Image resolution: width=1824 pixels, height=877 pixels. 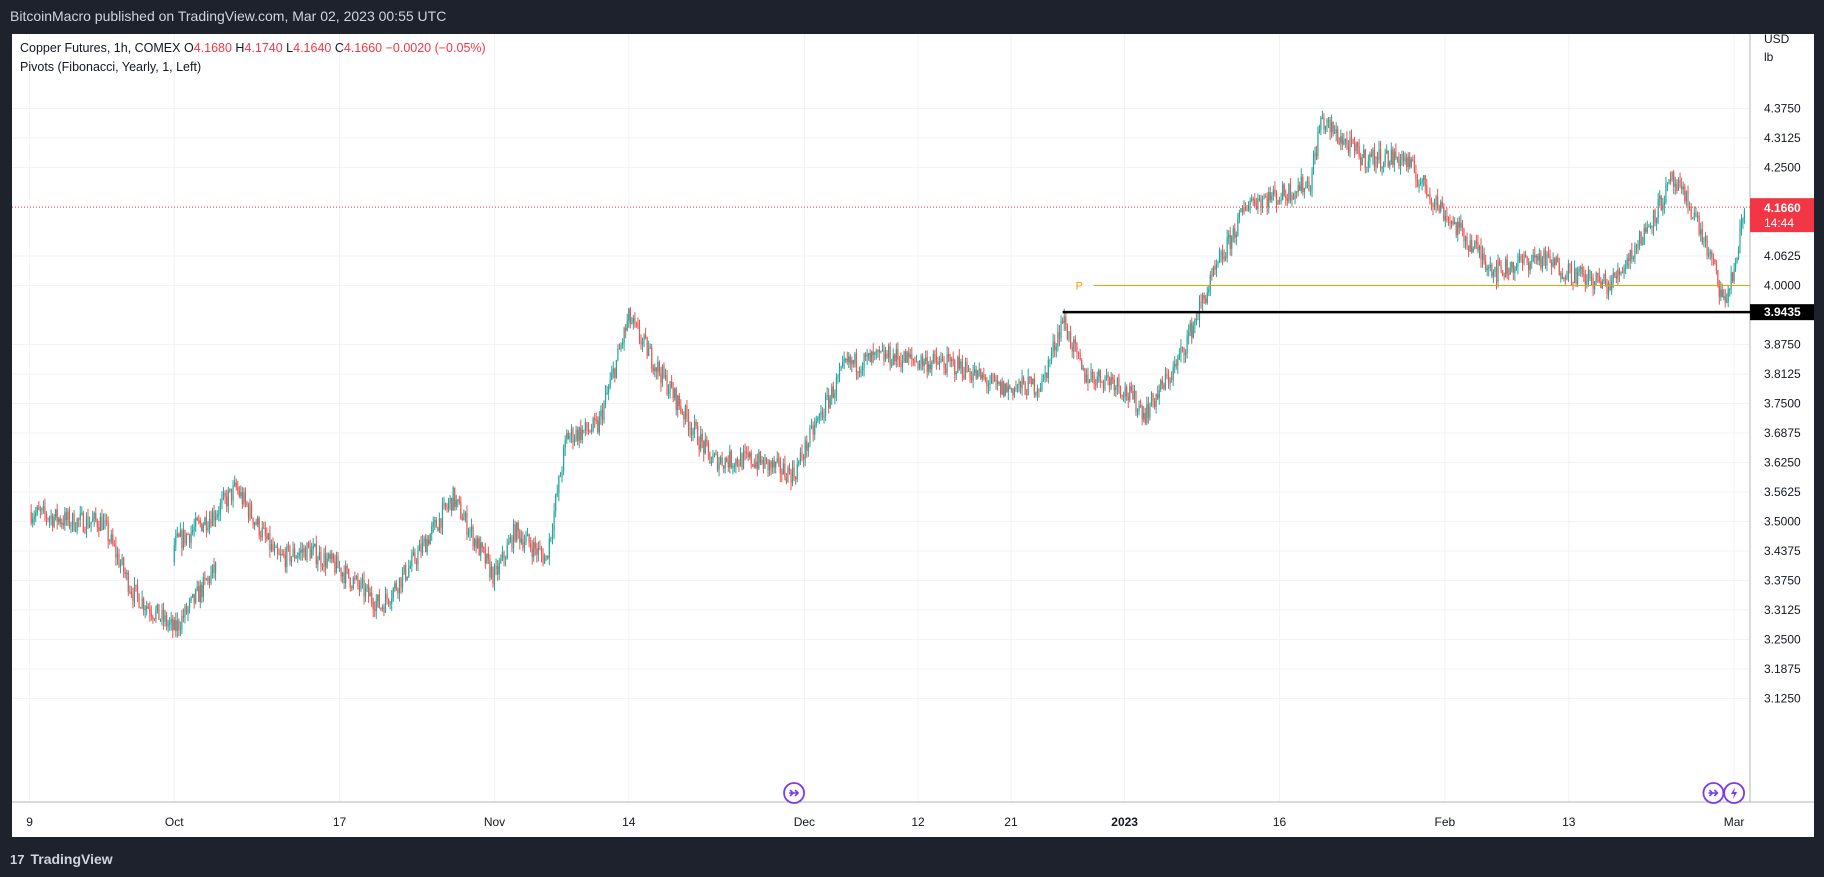 I want to click on time-axis: 9Oct17Nov14Dec1221202316Feb13Mar1327, so click(x=920, y=822).